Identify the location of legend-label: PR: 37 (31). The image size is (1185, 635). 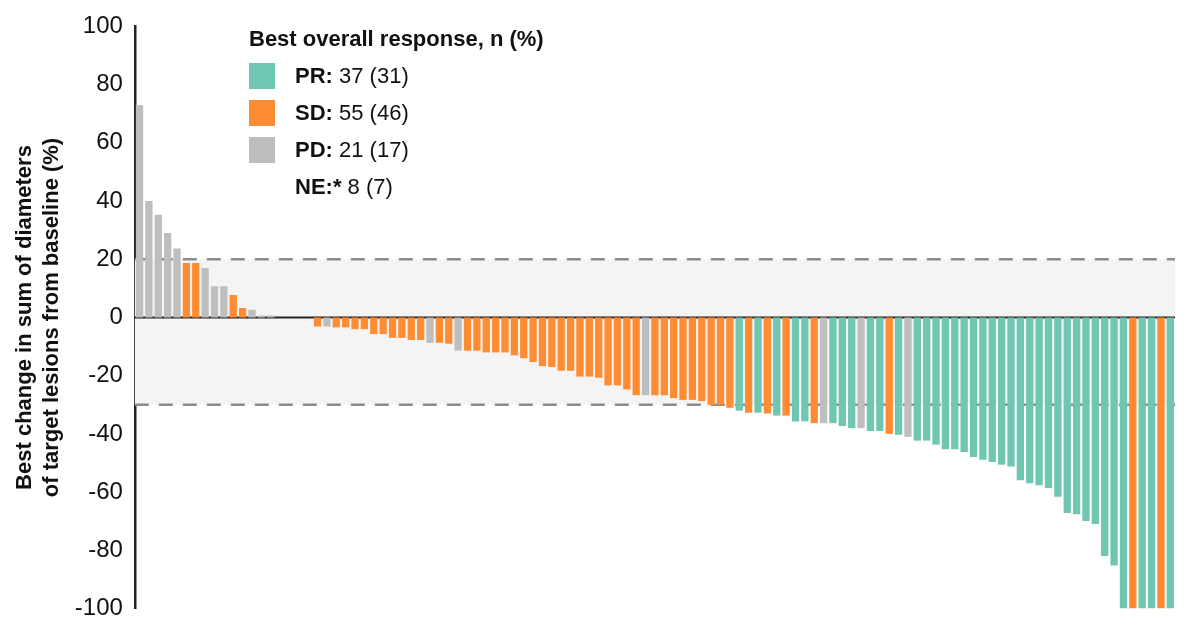
(352, 76).